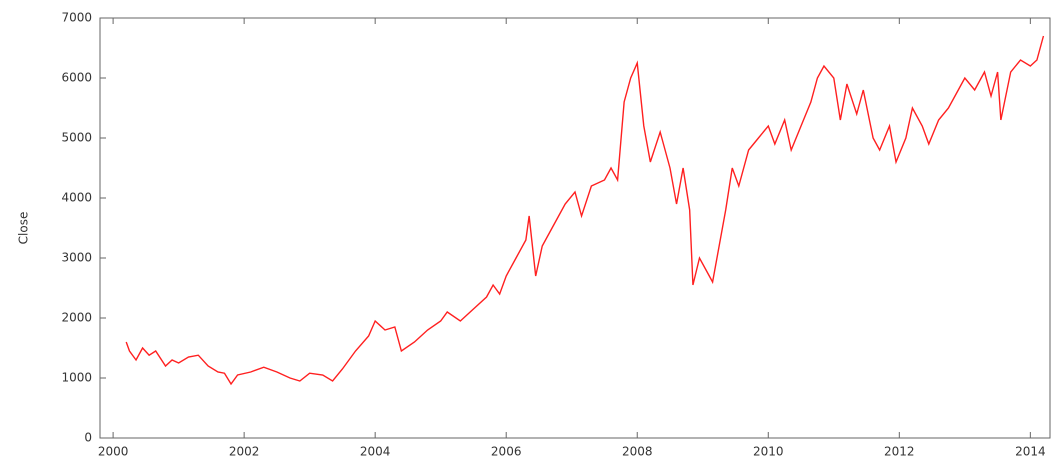 The width and height of the screenshot is (1062, 463). Describe the element at coordinates (76, 78) in the screenshot. I see `y-tick-label: 6000` at that location.